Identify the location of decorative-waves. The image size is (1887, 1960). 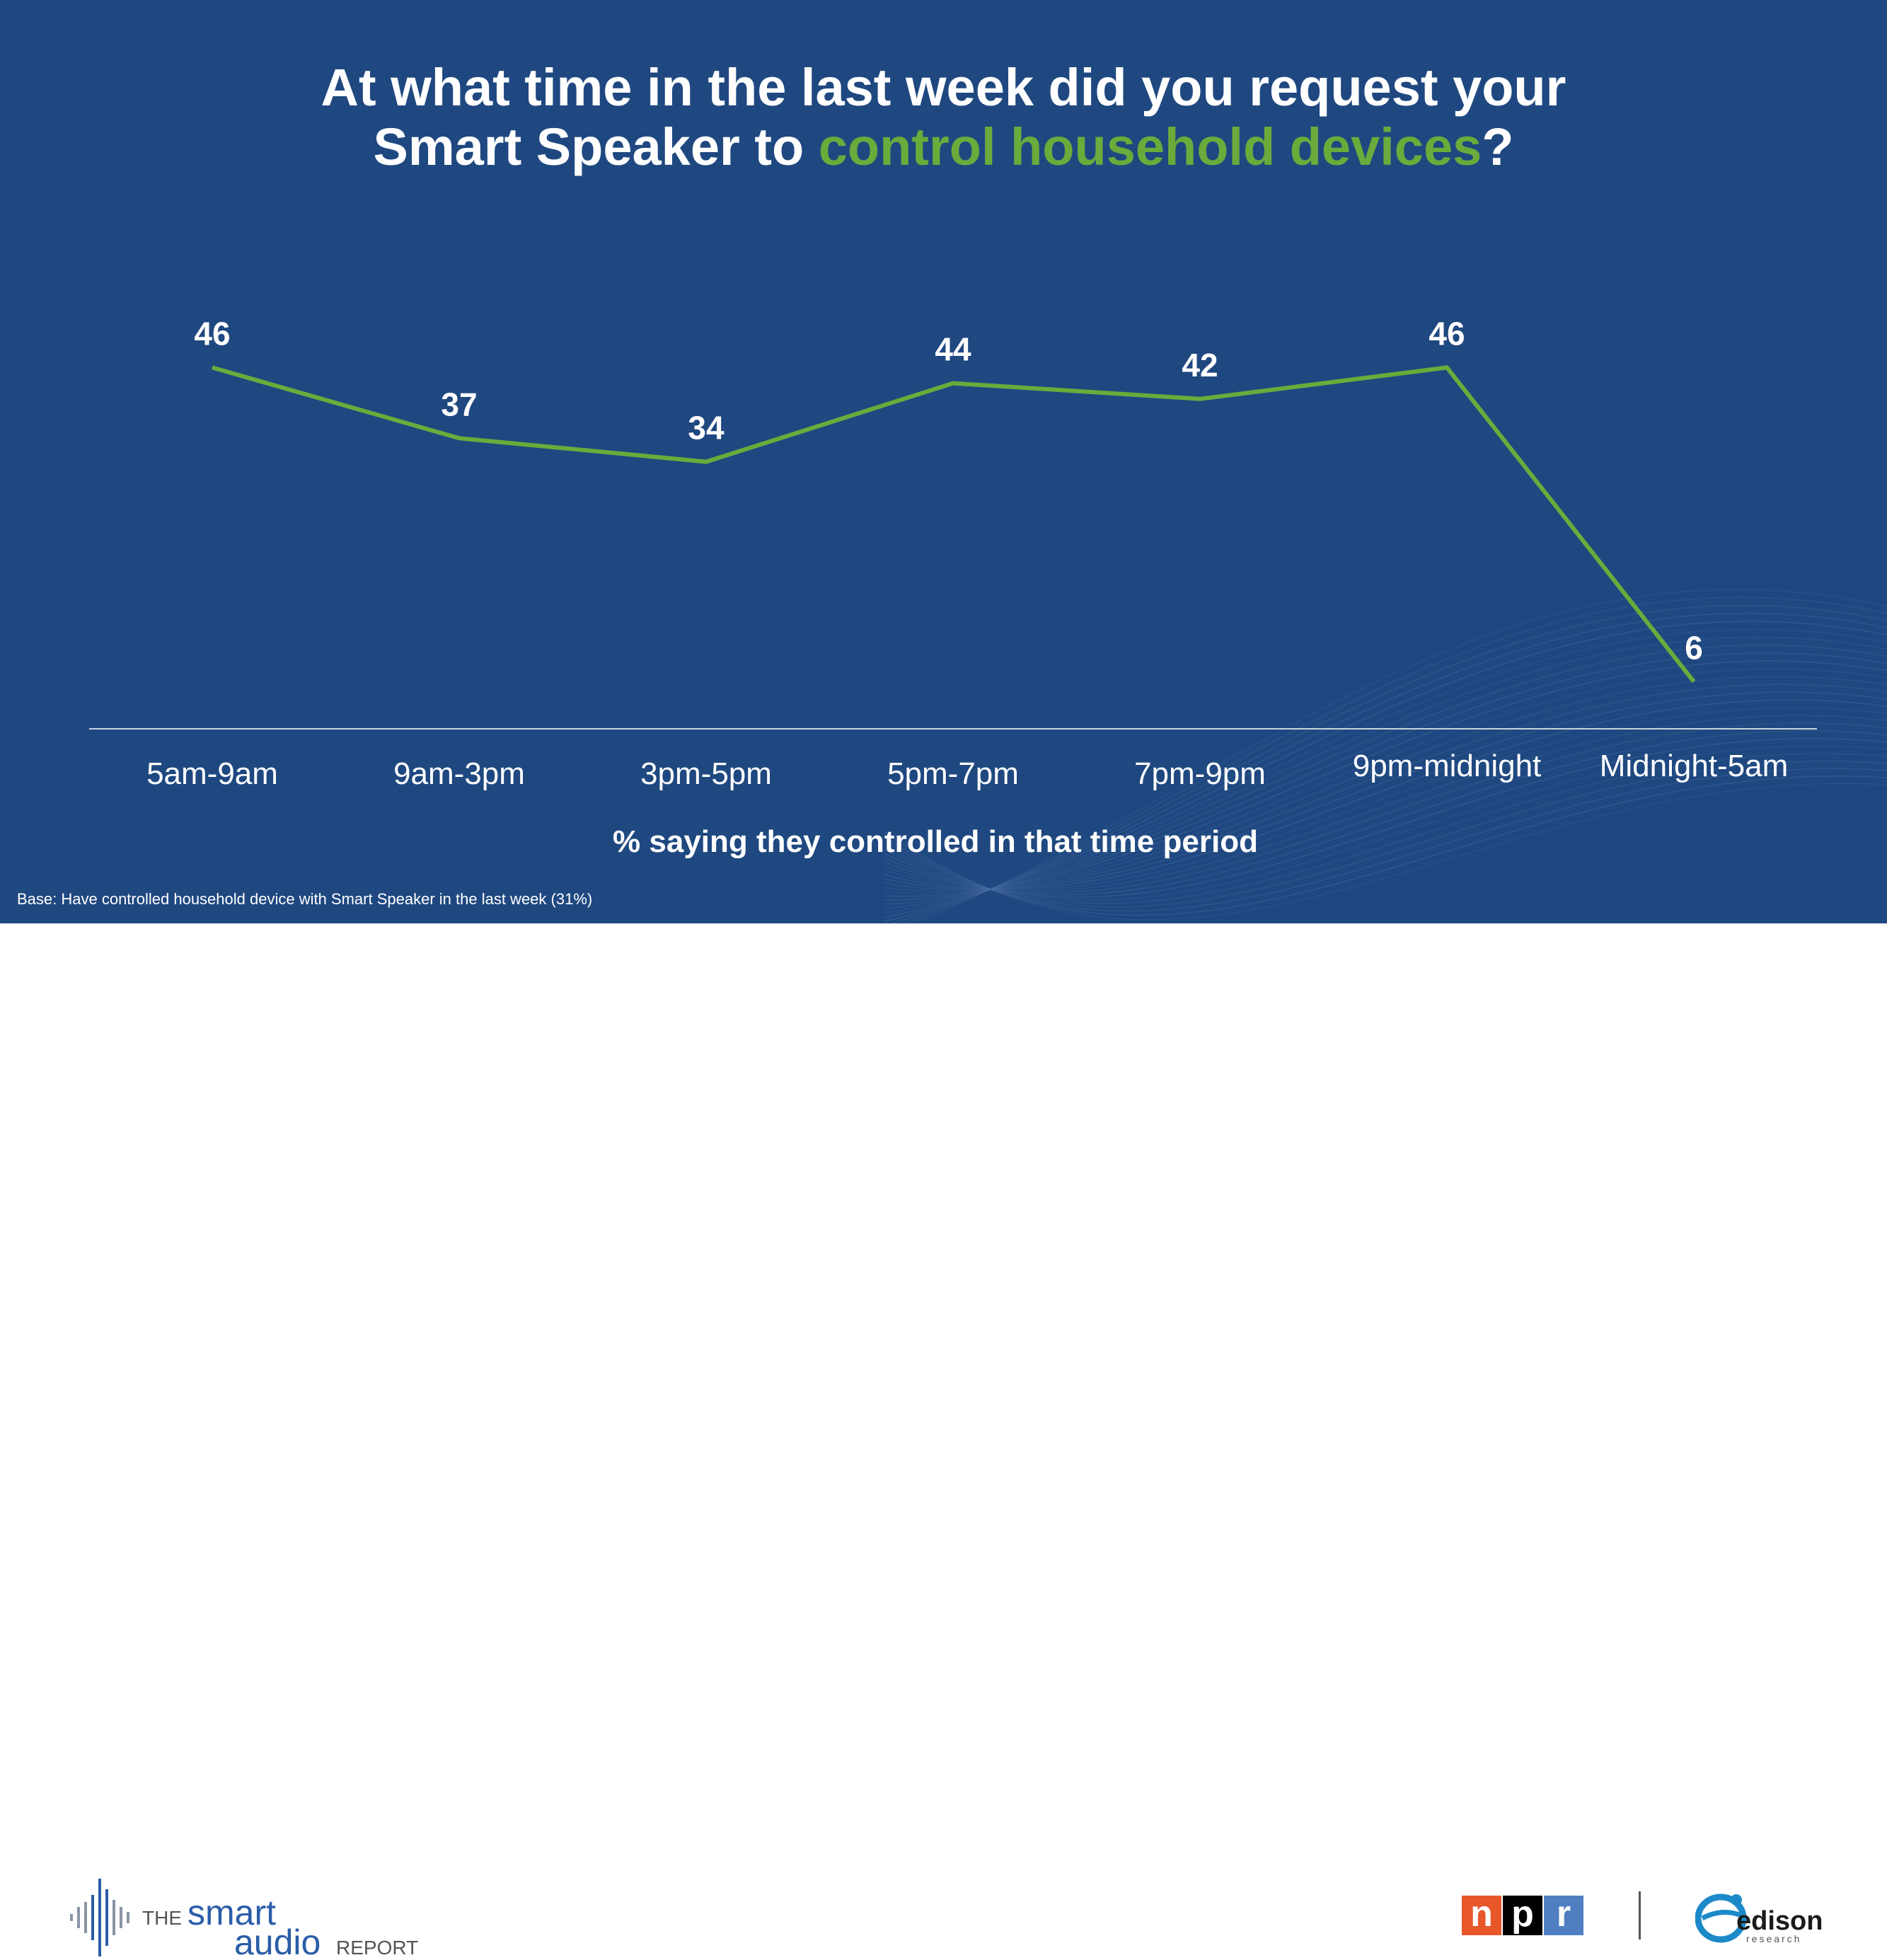
(1385, 756).